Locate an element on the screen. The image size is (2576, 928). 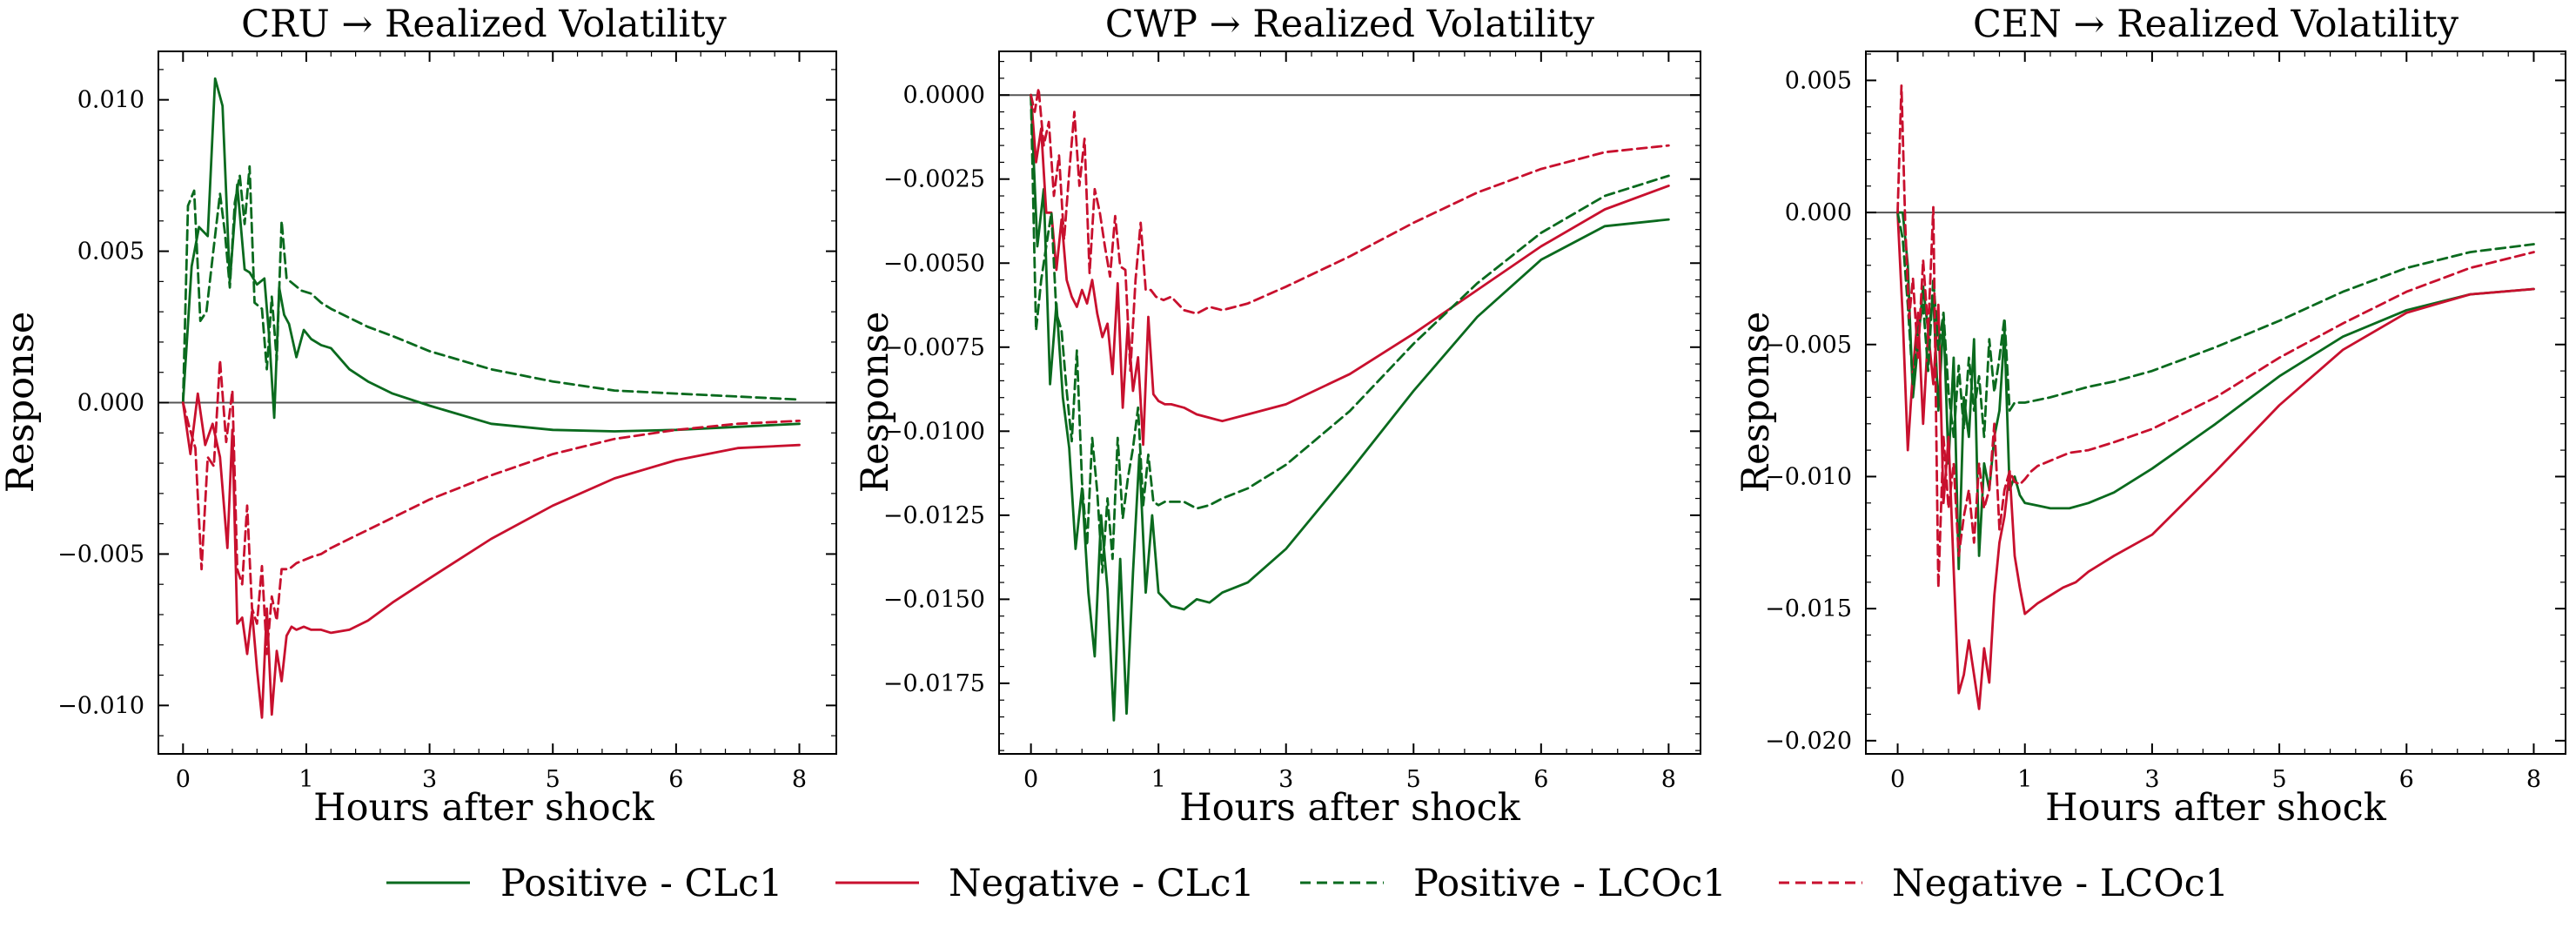
legend-item: Negative - LCOc1 is located at coordinates (2004, 884).